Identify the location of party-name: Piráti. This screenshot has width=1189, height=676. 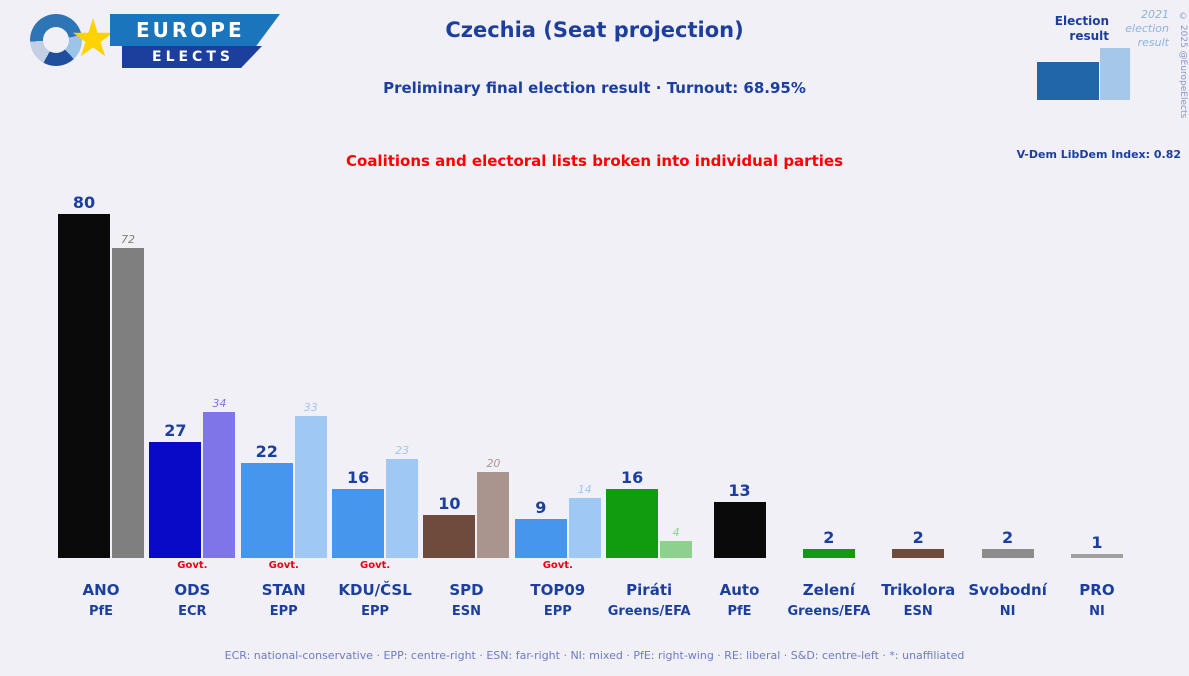
(649, 590).